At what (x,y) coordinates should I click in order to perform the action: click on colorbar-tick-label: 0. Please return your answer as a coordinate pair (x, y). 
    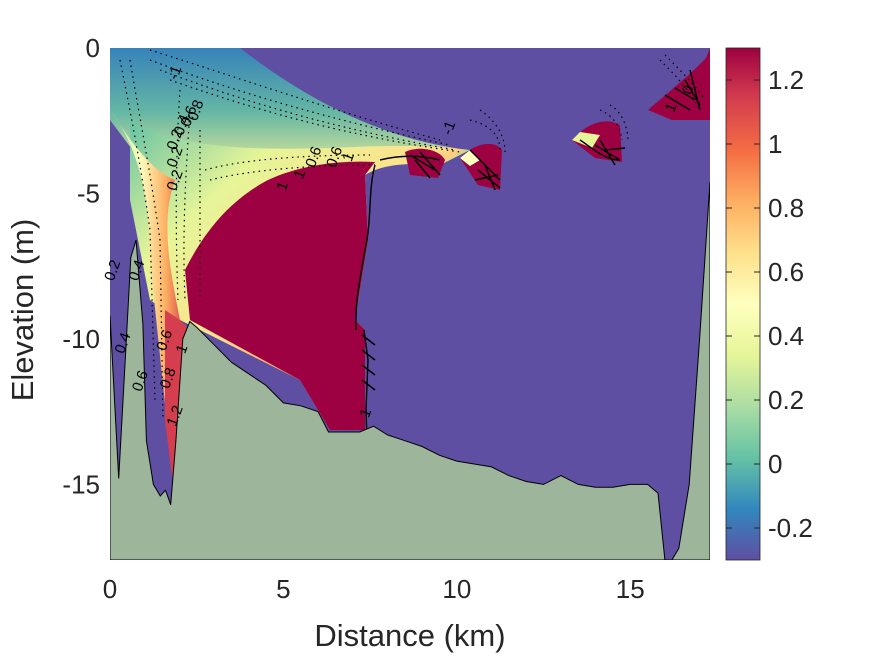
    Looking at the image, I should click on (775, 464).